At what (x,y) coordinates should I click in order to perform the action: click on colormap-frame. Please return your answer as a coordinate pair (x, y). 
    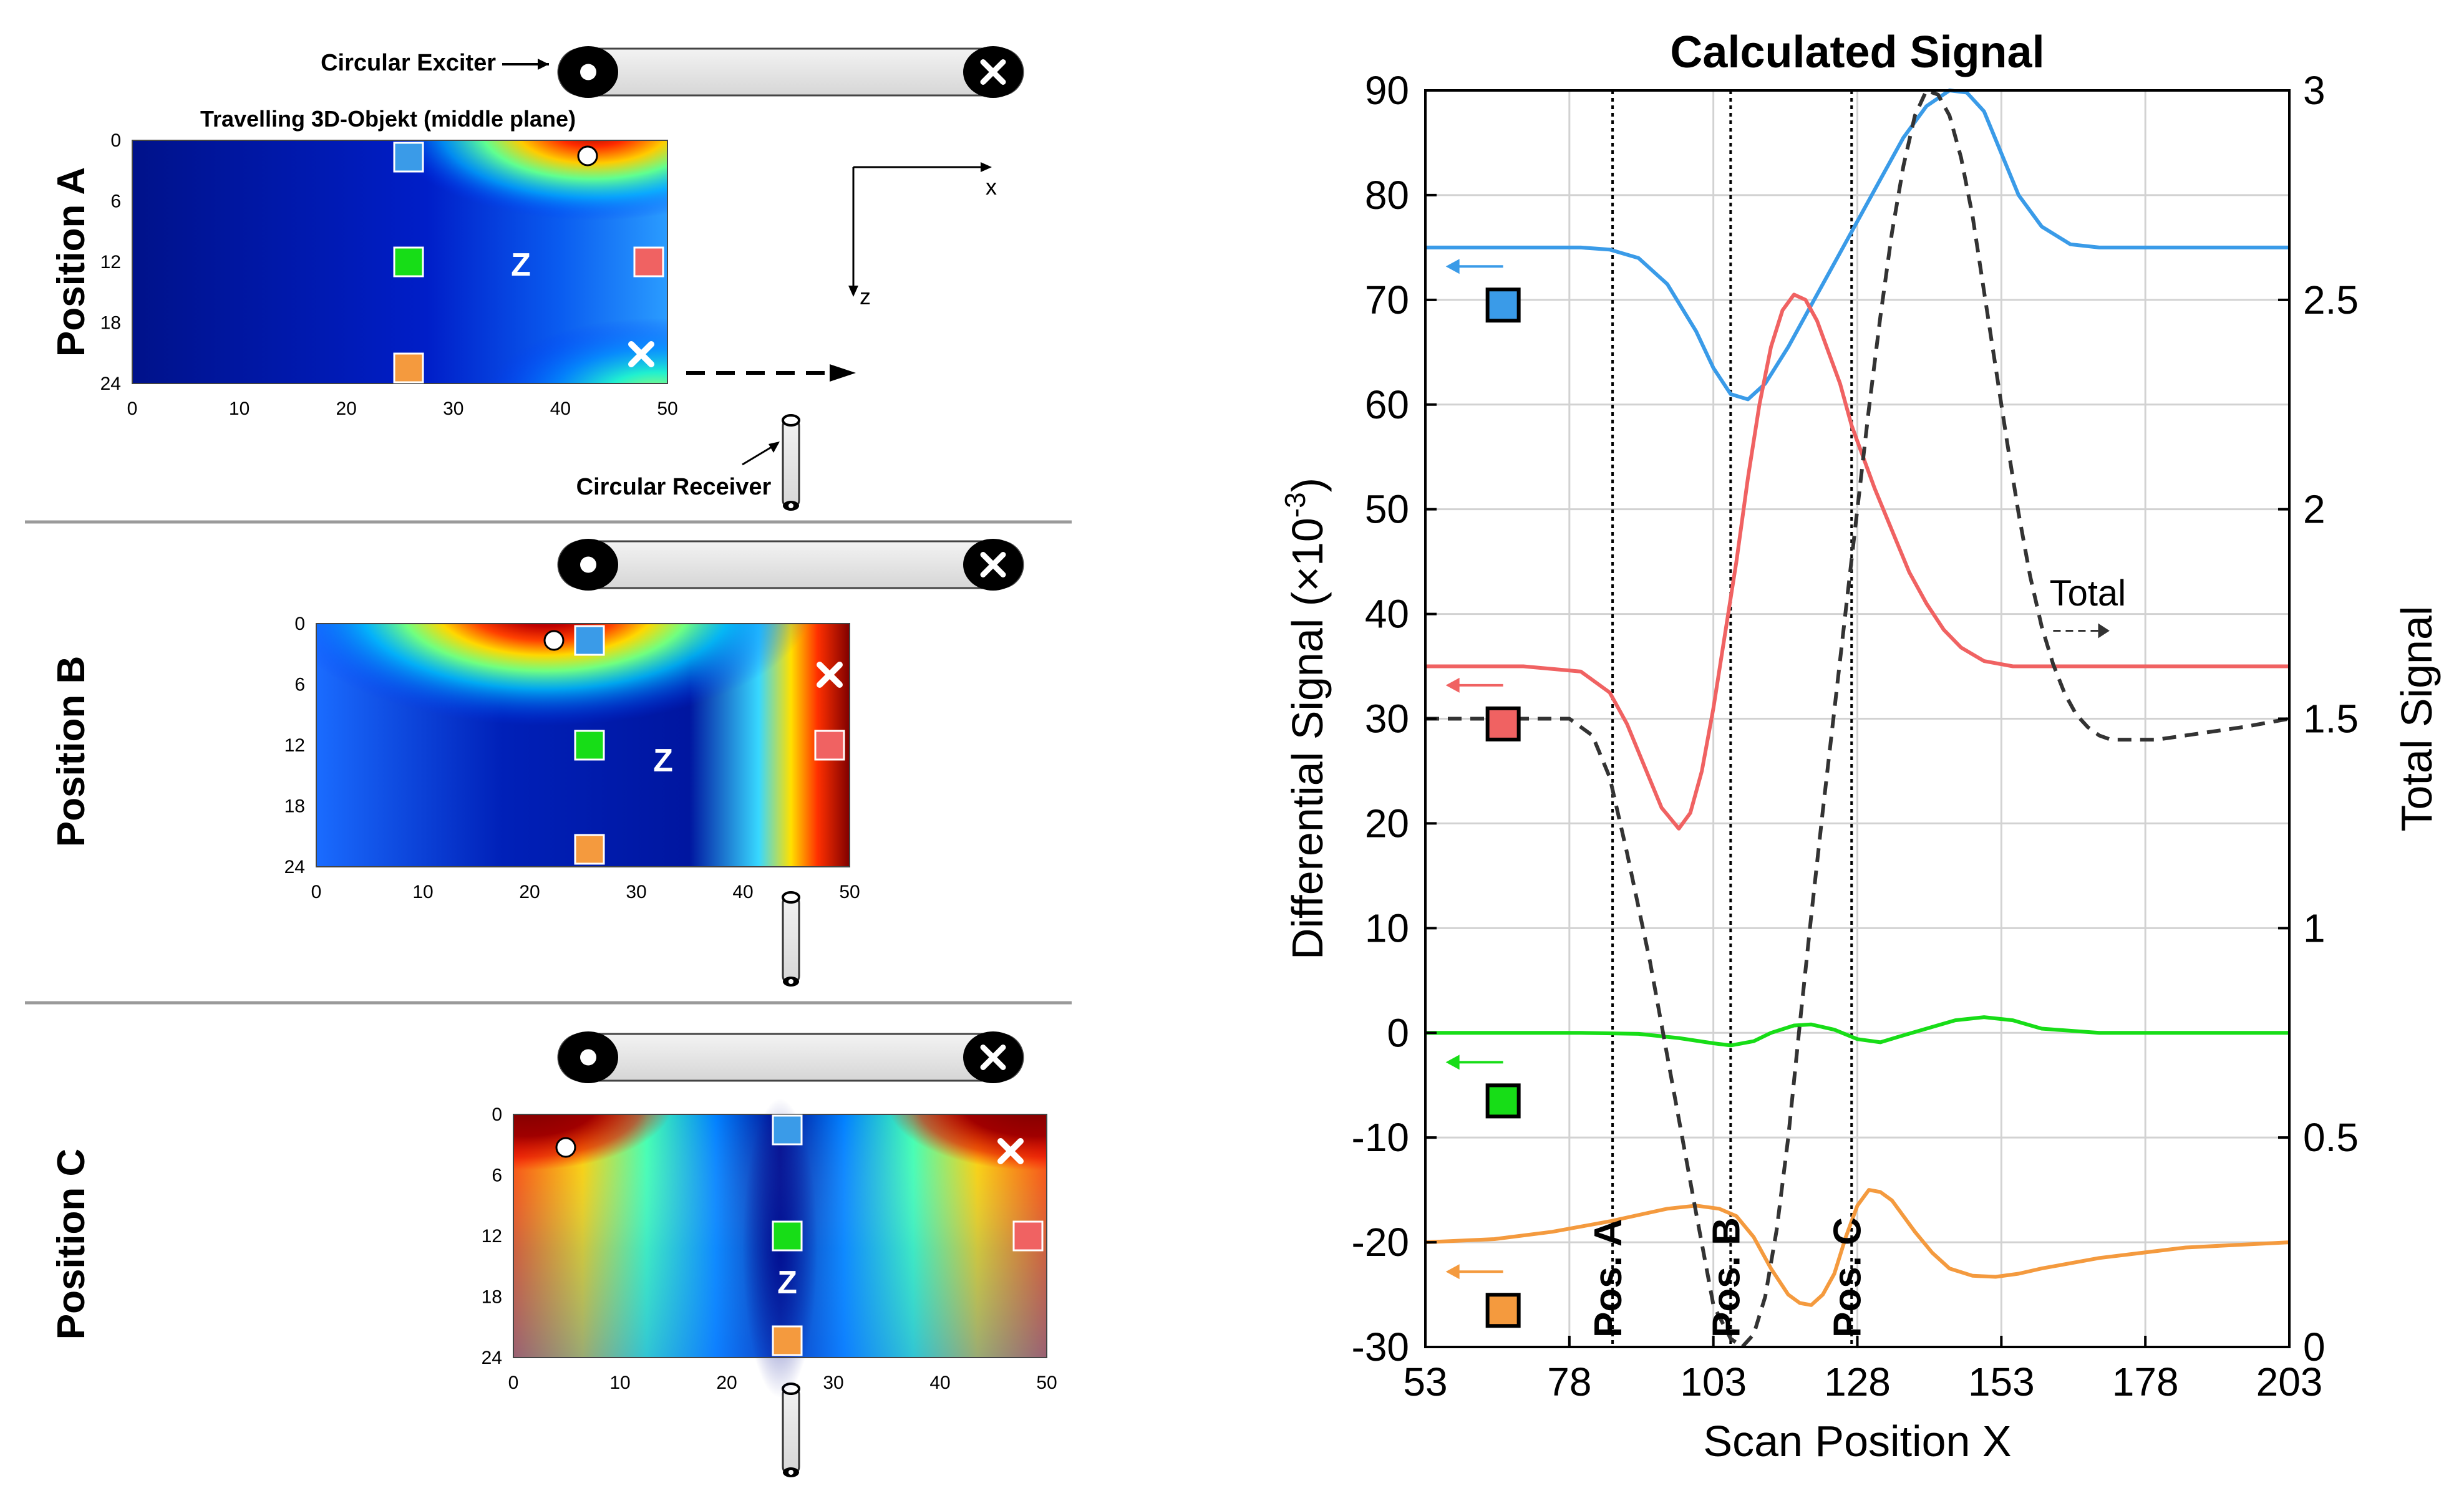
    Looking at the image, I should click on (780, 1236).